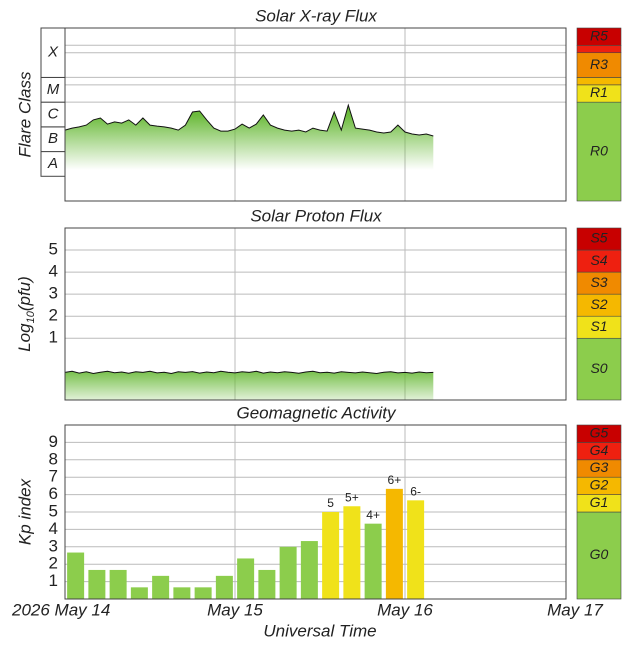 The height and width of the screenshot is (650, 640). Describe the element at coordinates (599, 467) in the screenshot. I see `scale-label: G3` at that location.